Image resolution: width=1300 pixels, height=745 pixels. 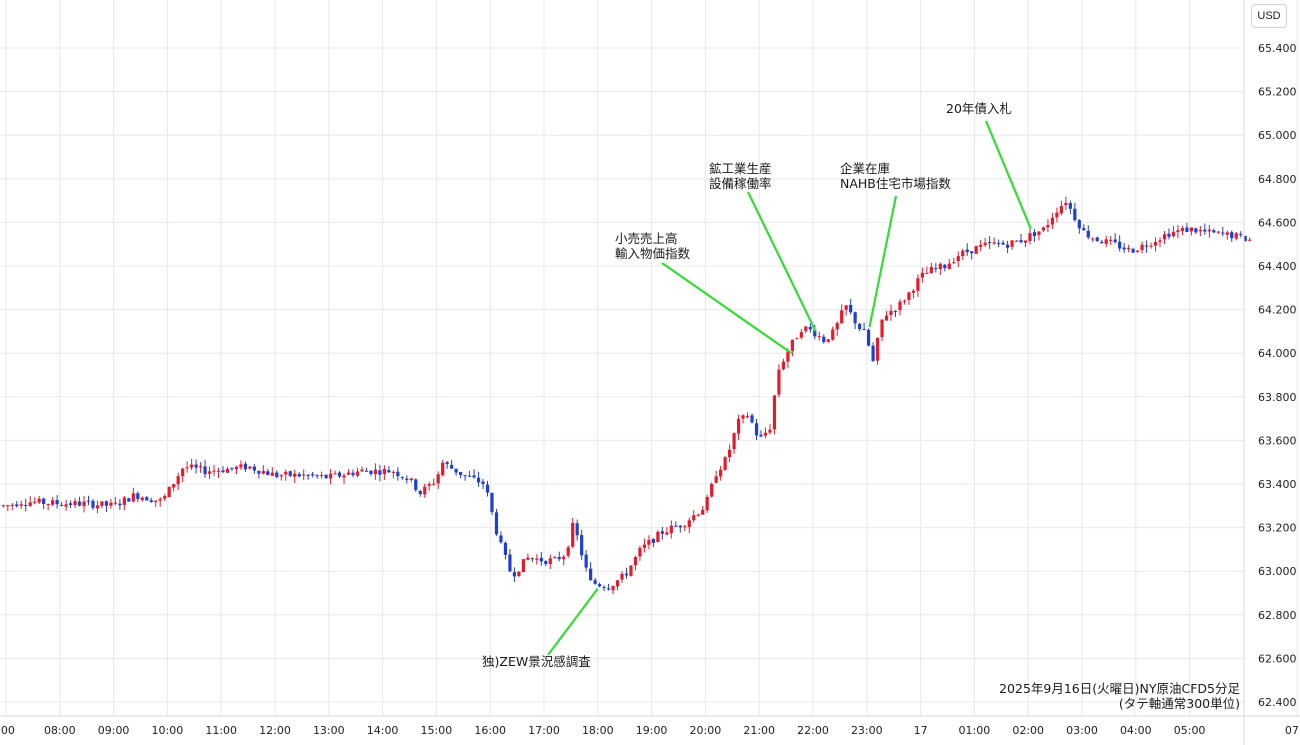 What do you see at coordinates (275, 730) in the screenshot?
I see `x-tick-label: 12:00` at bounding box center [275, 730].